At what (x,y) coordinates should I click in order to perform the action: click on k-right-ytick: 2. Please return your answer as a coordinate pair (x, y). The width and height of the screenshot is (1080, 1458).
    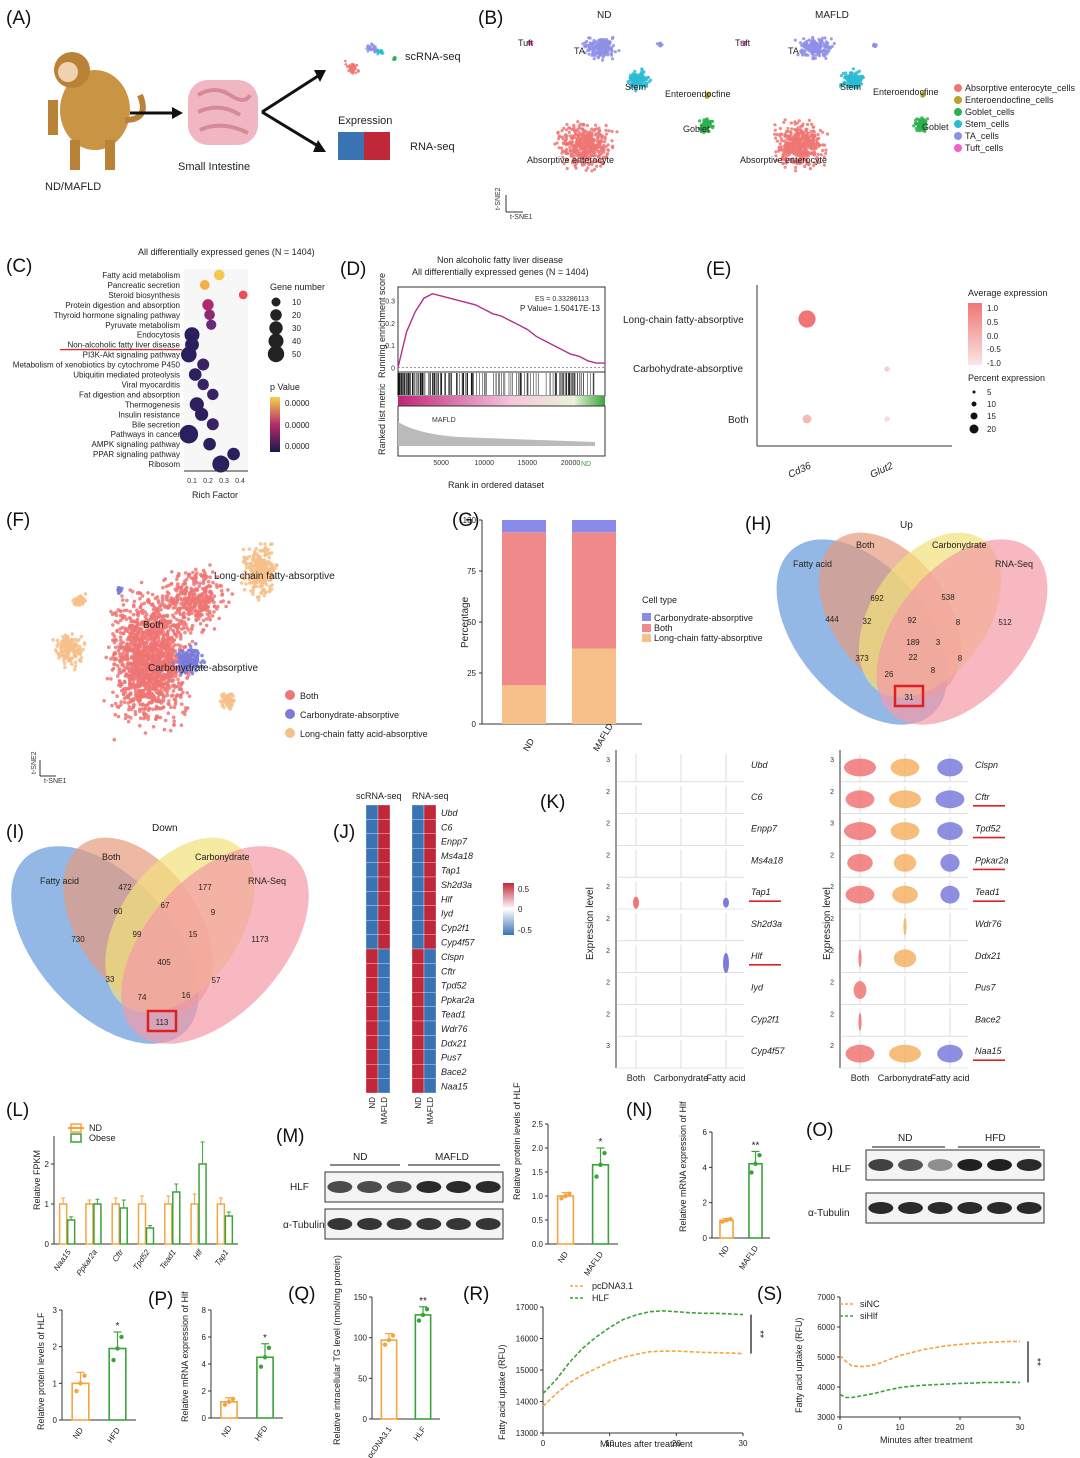
    Looking at the image, I should click on (832, 1014).